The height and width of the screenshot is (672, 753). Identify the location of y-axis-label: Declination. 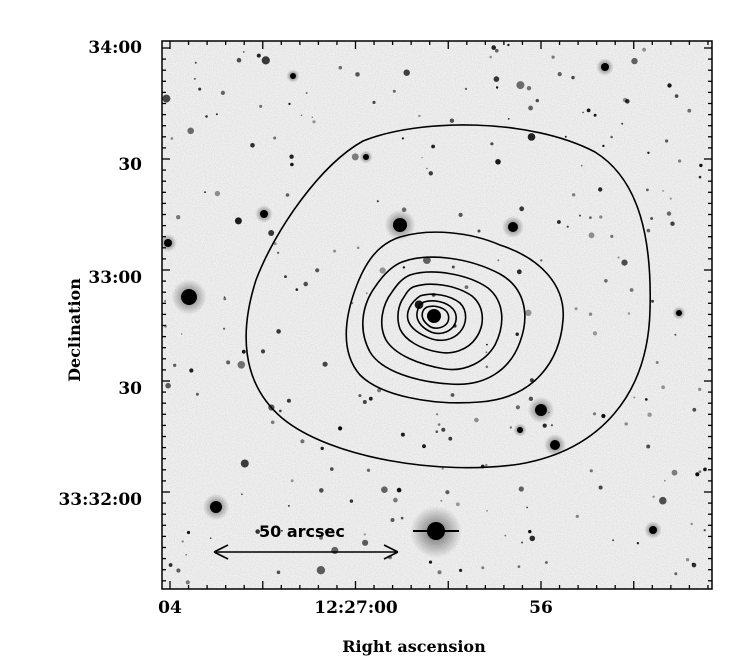
(74, 330).